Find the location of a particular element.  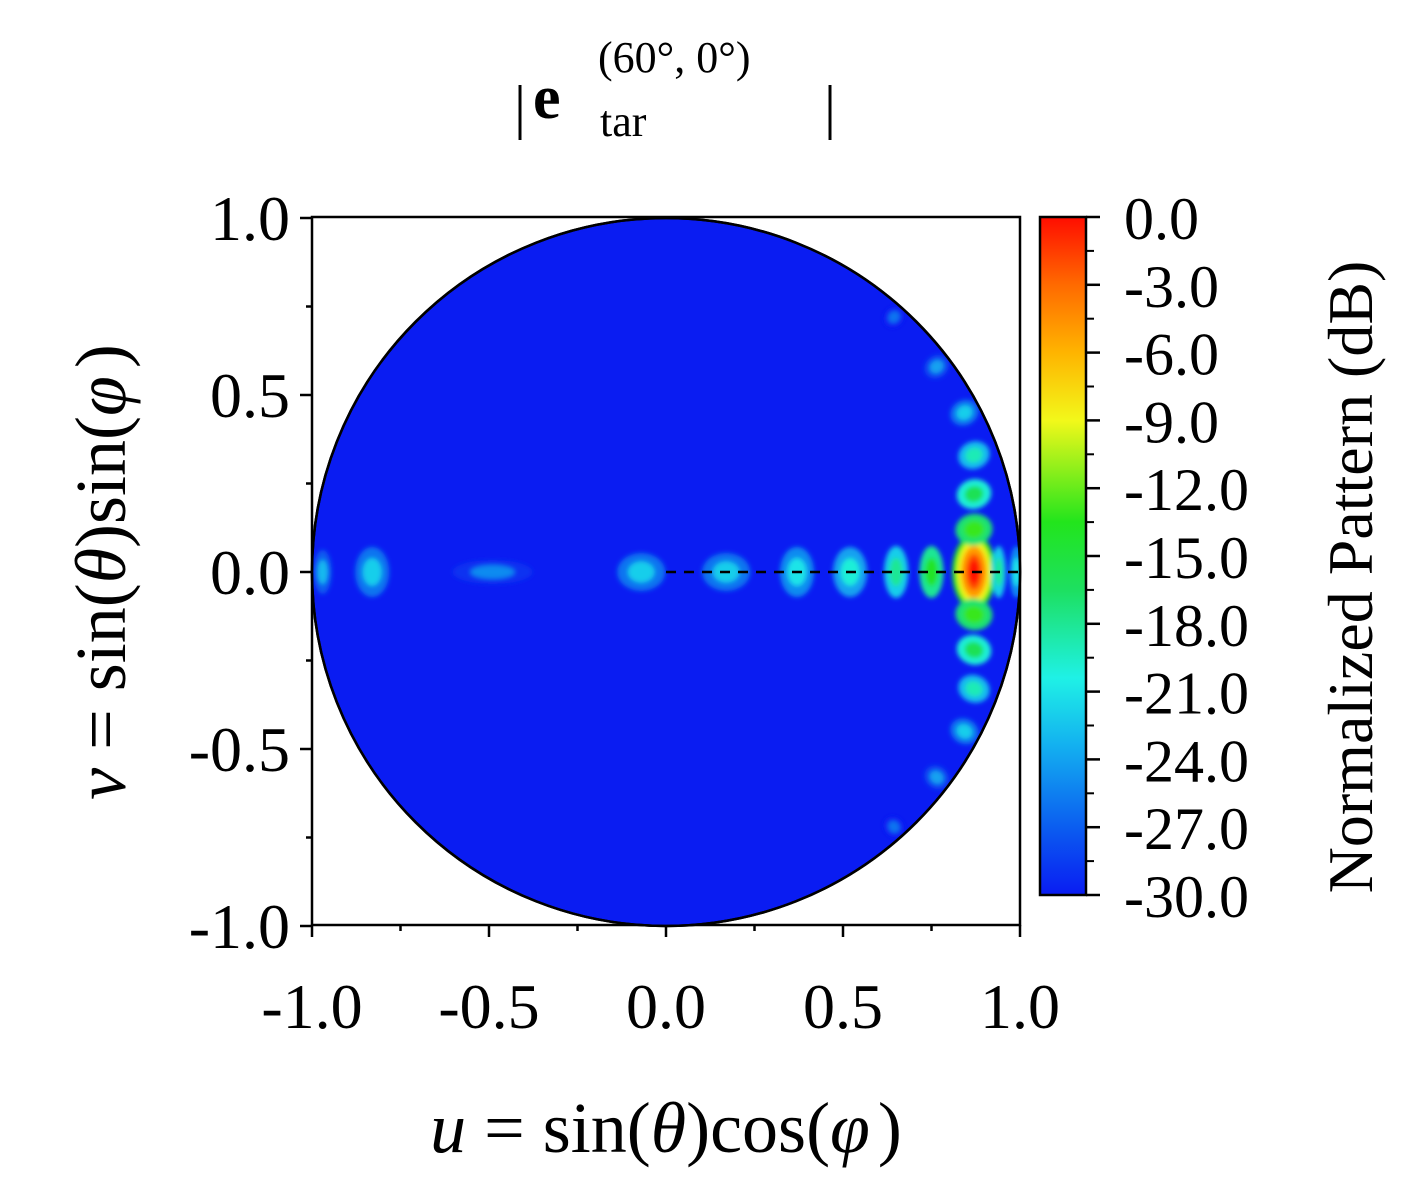

colorbar-tick-label: -3.0 is located at coordinates (1171, 287).